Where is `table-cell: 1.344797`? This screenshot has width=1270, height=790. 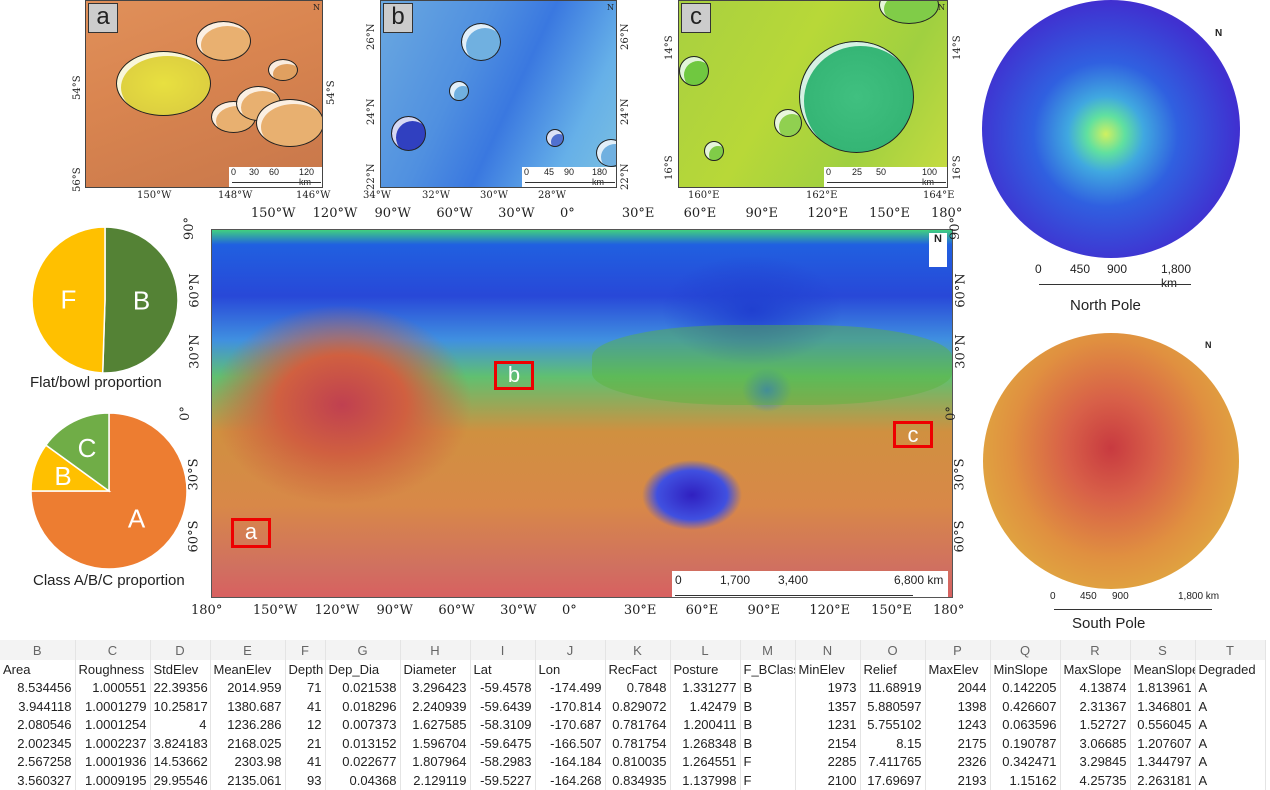
table-cell: 1.344797 is located at coordinates (1163, 761).